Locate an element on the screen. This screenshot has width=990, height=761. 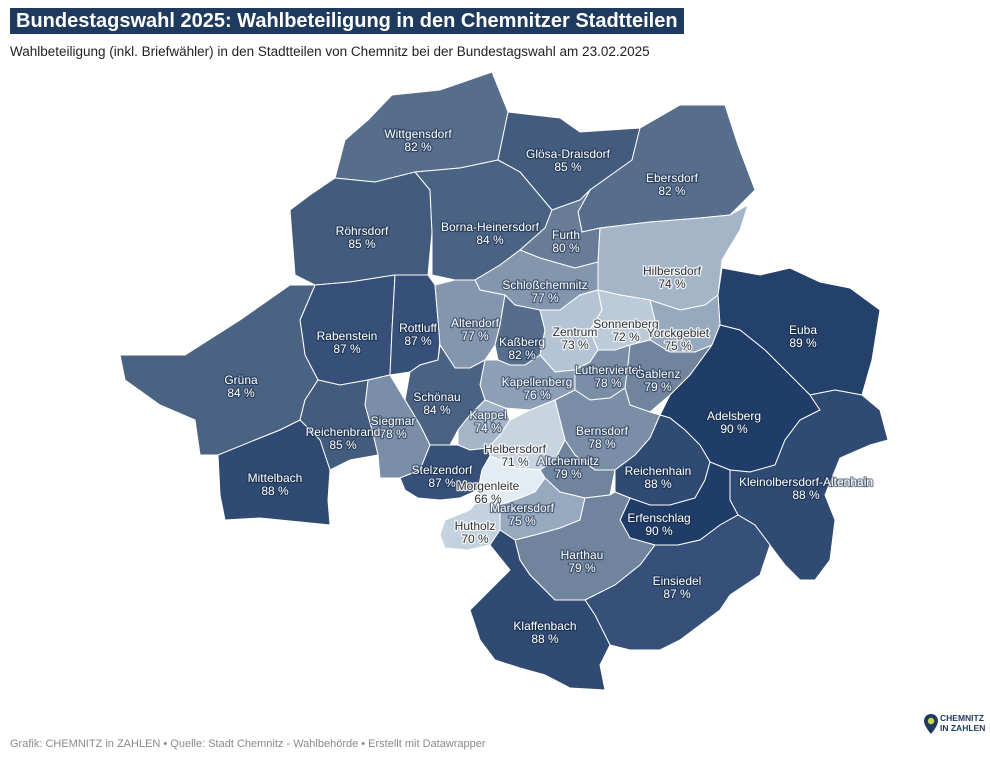
value-markersdorf: 75 % is located at coordinates (522, 521).